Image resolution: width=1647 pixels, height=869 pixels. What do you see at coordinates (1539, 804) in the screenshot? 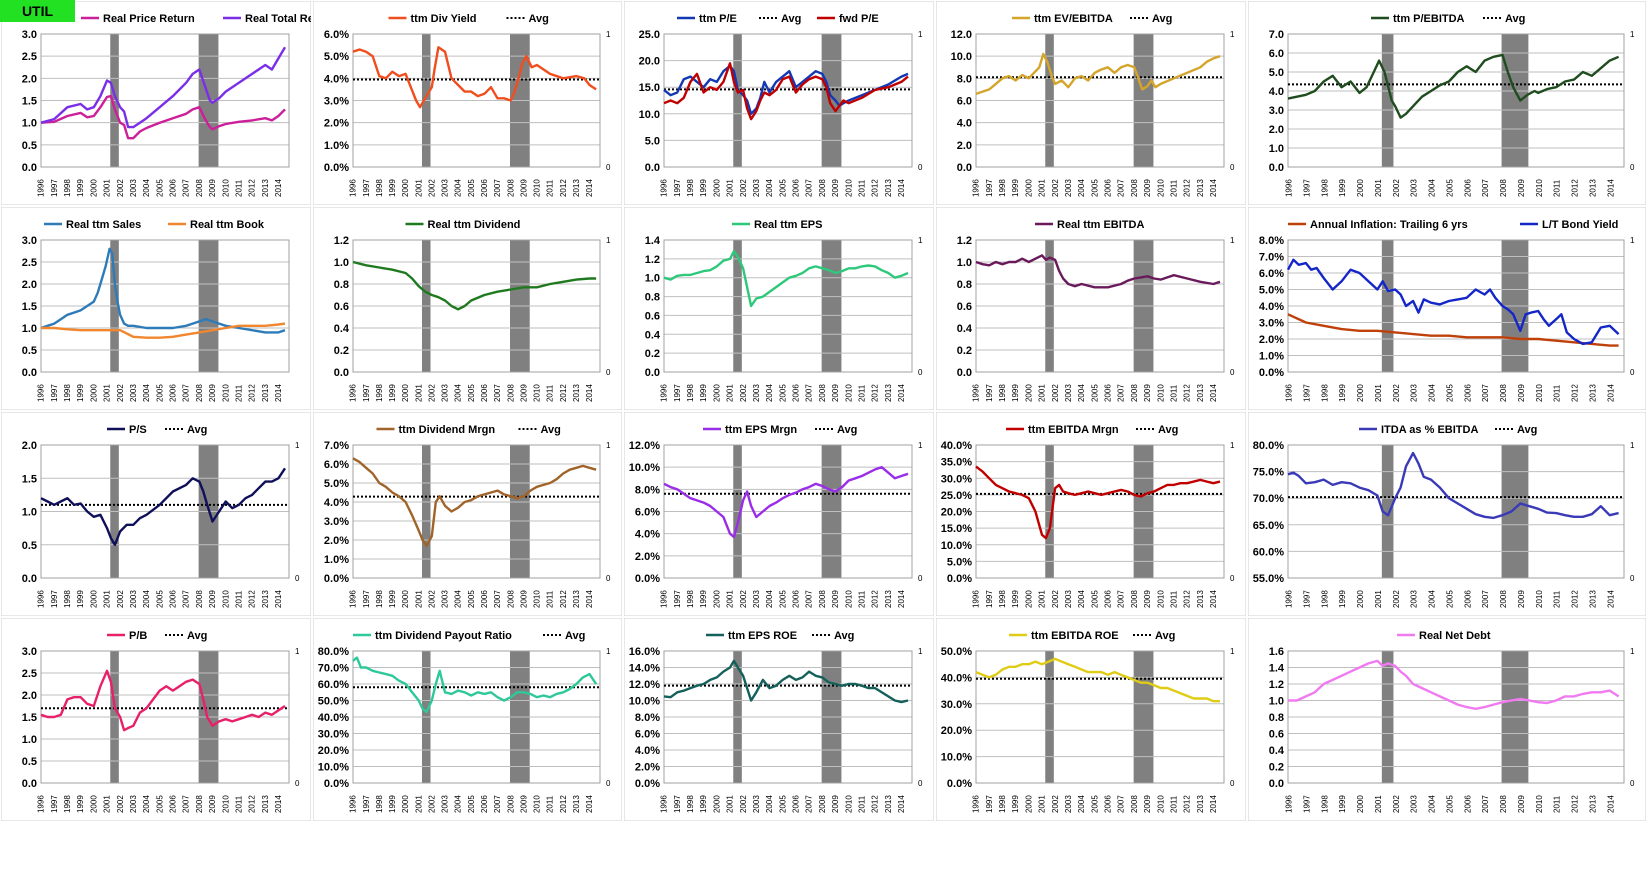
I see `x-tick-label: 2010` at bounding box center [1539, 804].